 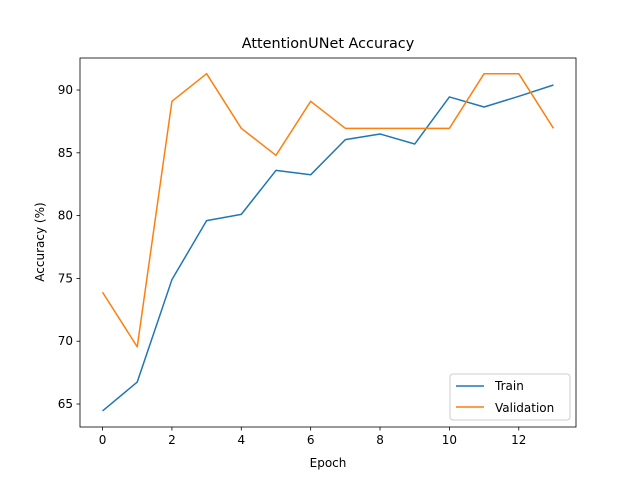 I want to click on chart-title: AttentionUNet Accuracy, so click(x=328, y=44).